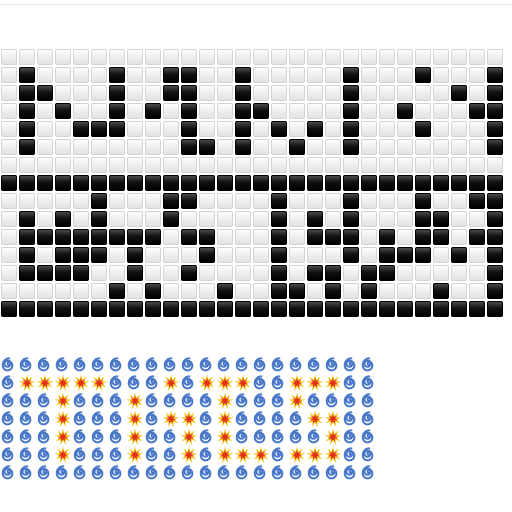 The width and height of the screenshot is (512, 512). Describe the element at coordinates (256, 4) in the screenshot. I see `top-divider` at that location.